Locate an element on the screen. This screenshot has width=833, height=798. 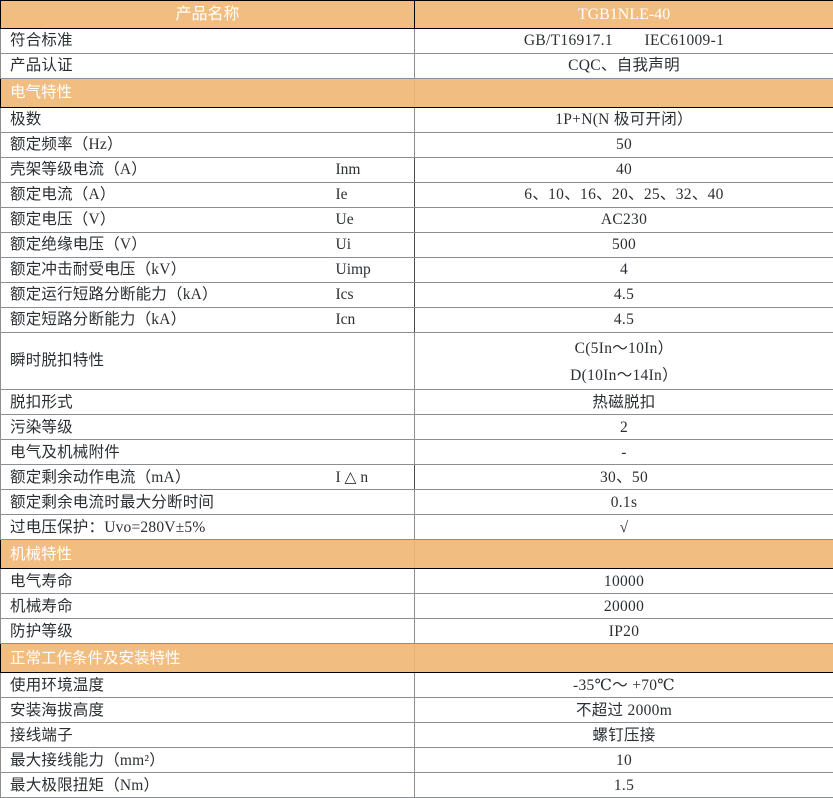
row-value-line-1: C(5In～10In） is located at coordinates (624, 348).